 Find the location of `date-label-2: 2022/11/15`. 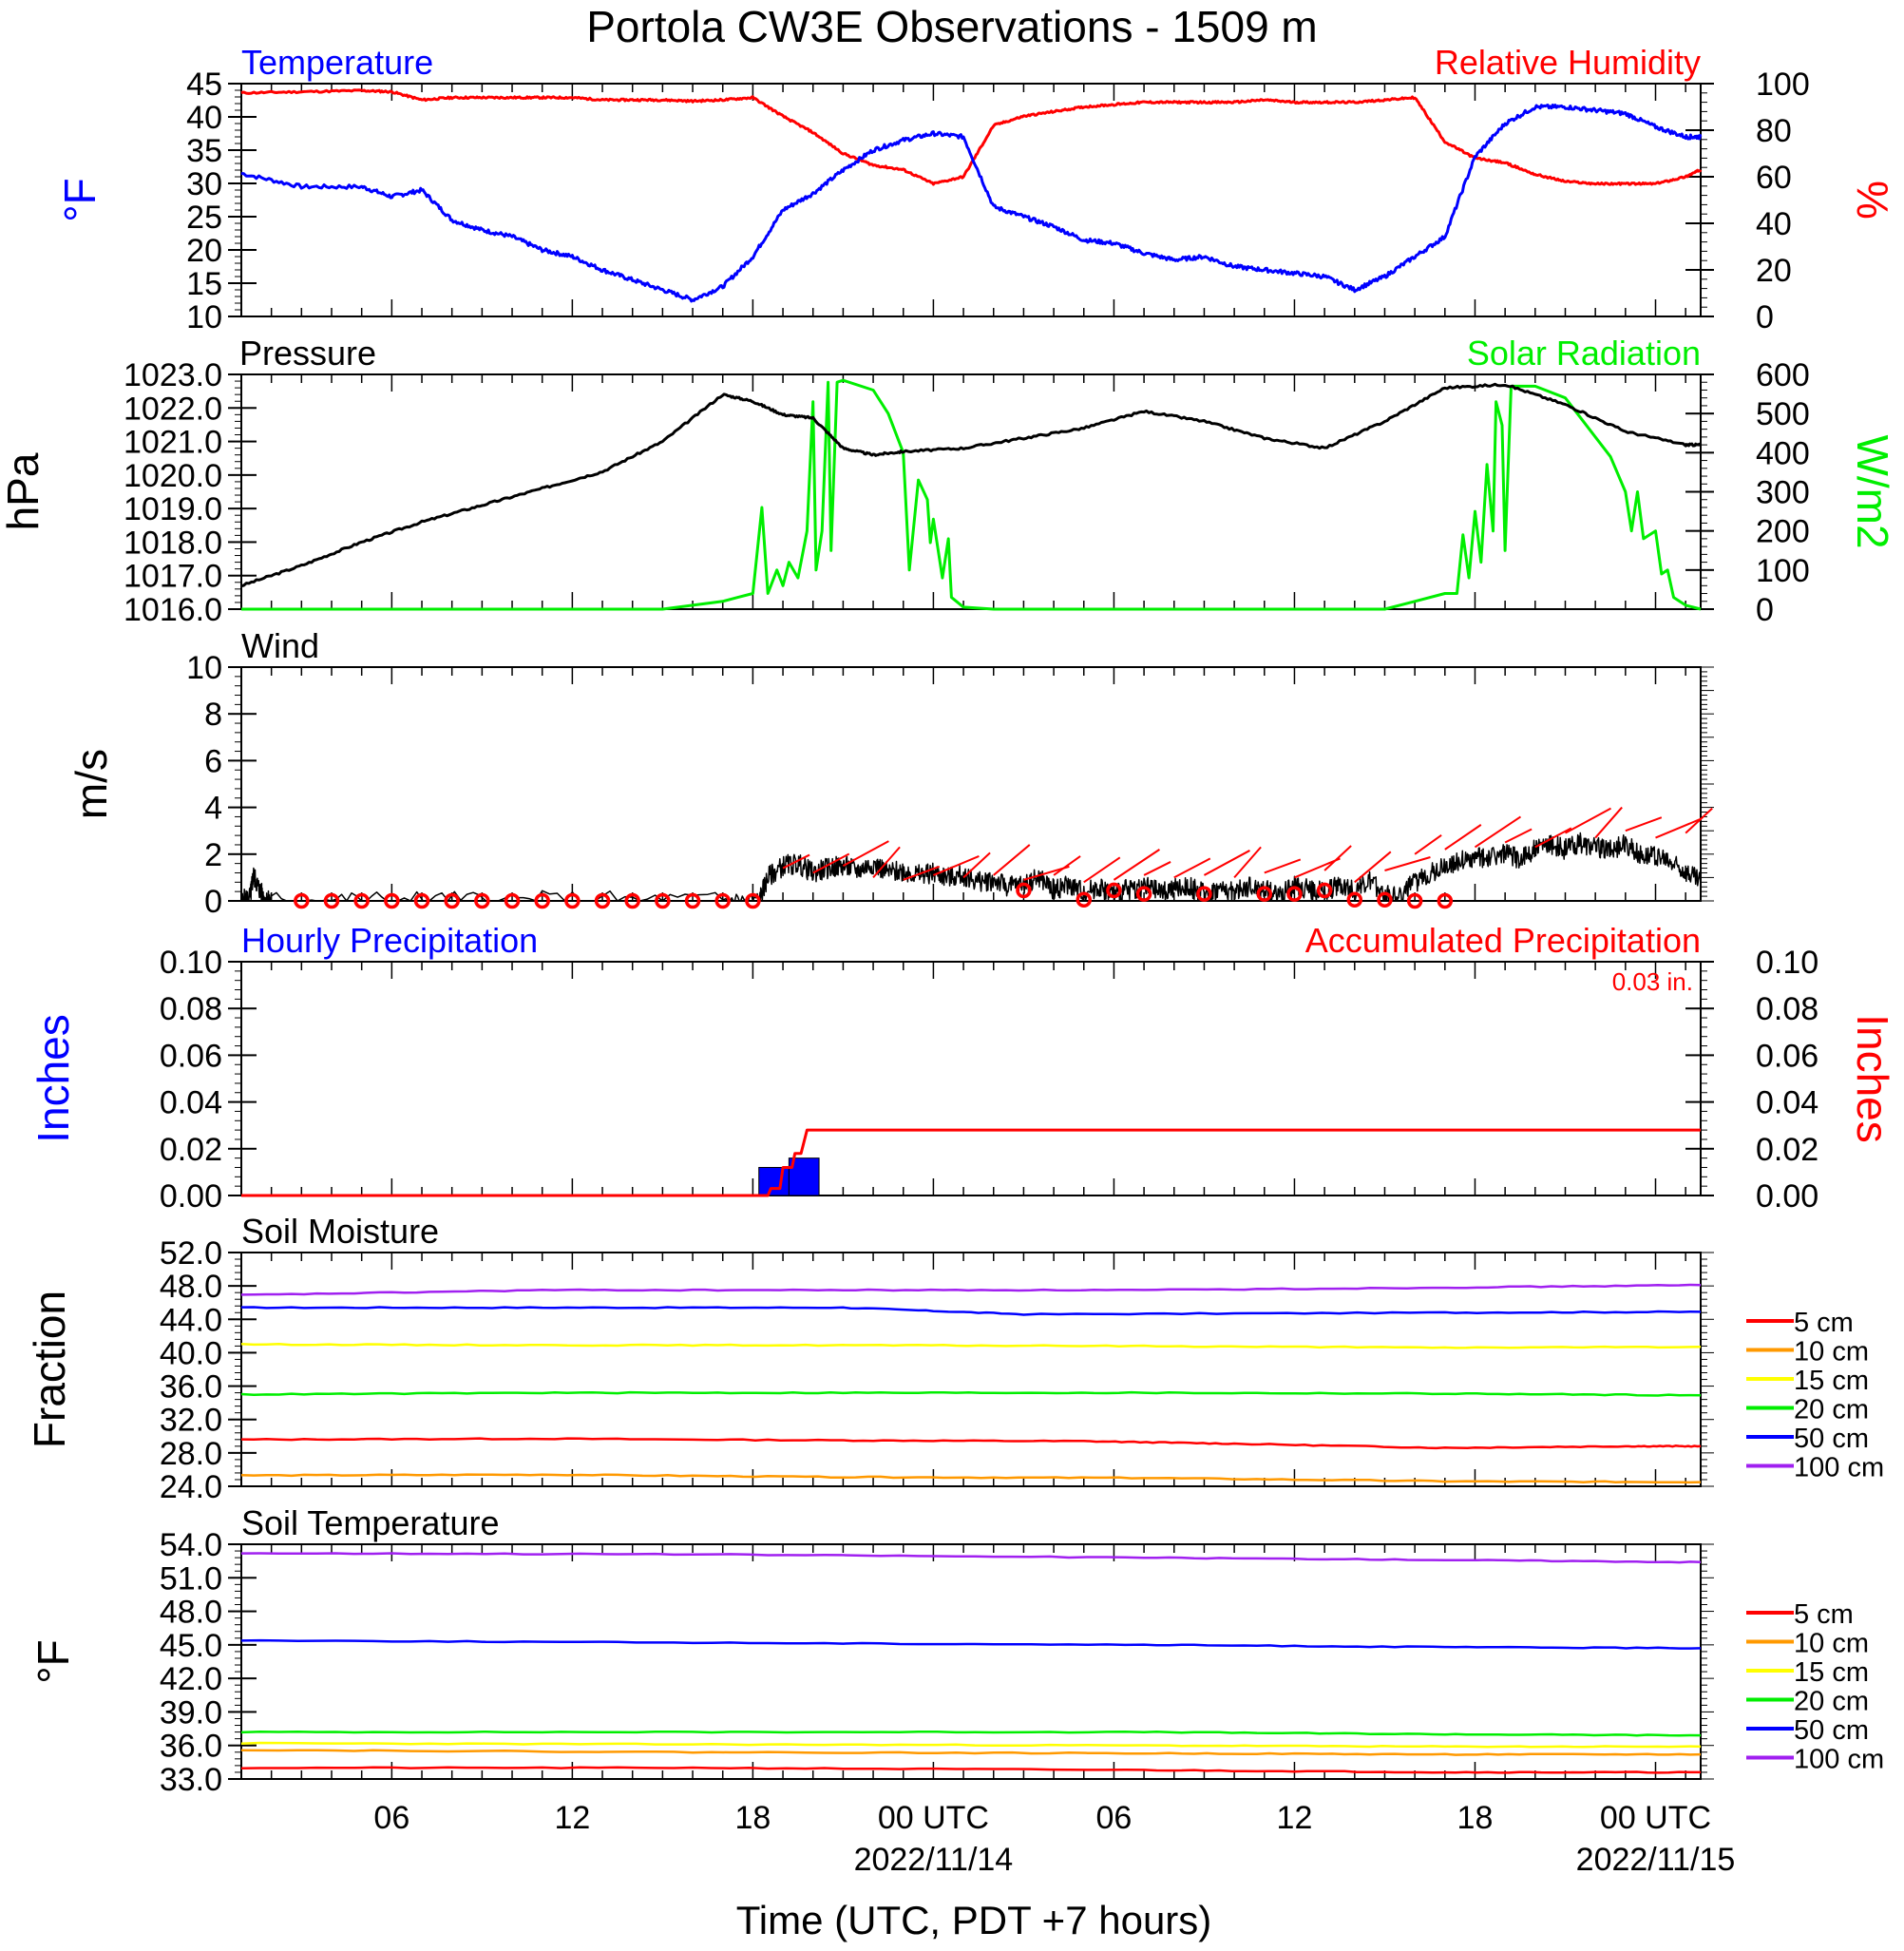

date-label-2: 2022/11/15 is located at coordinates (1656, 1860).